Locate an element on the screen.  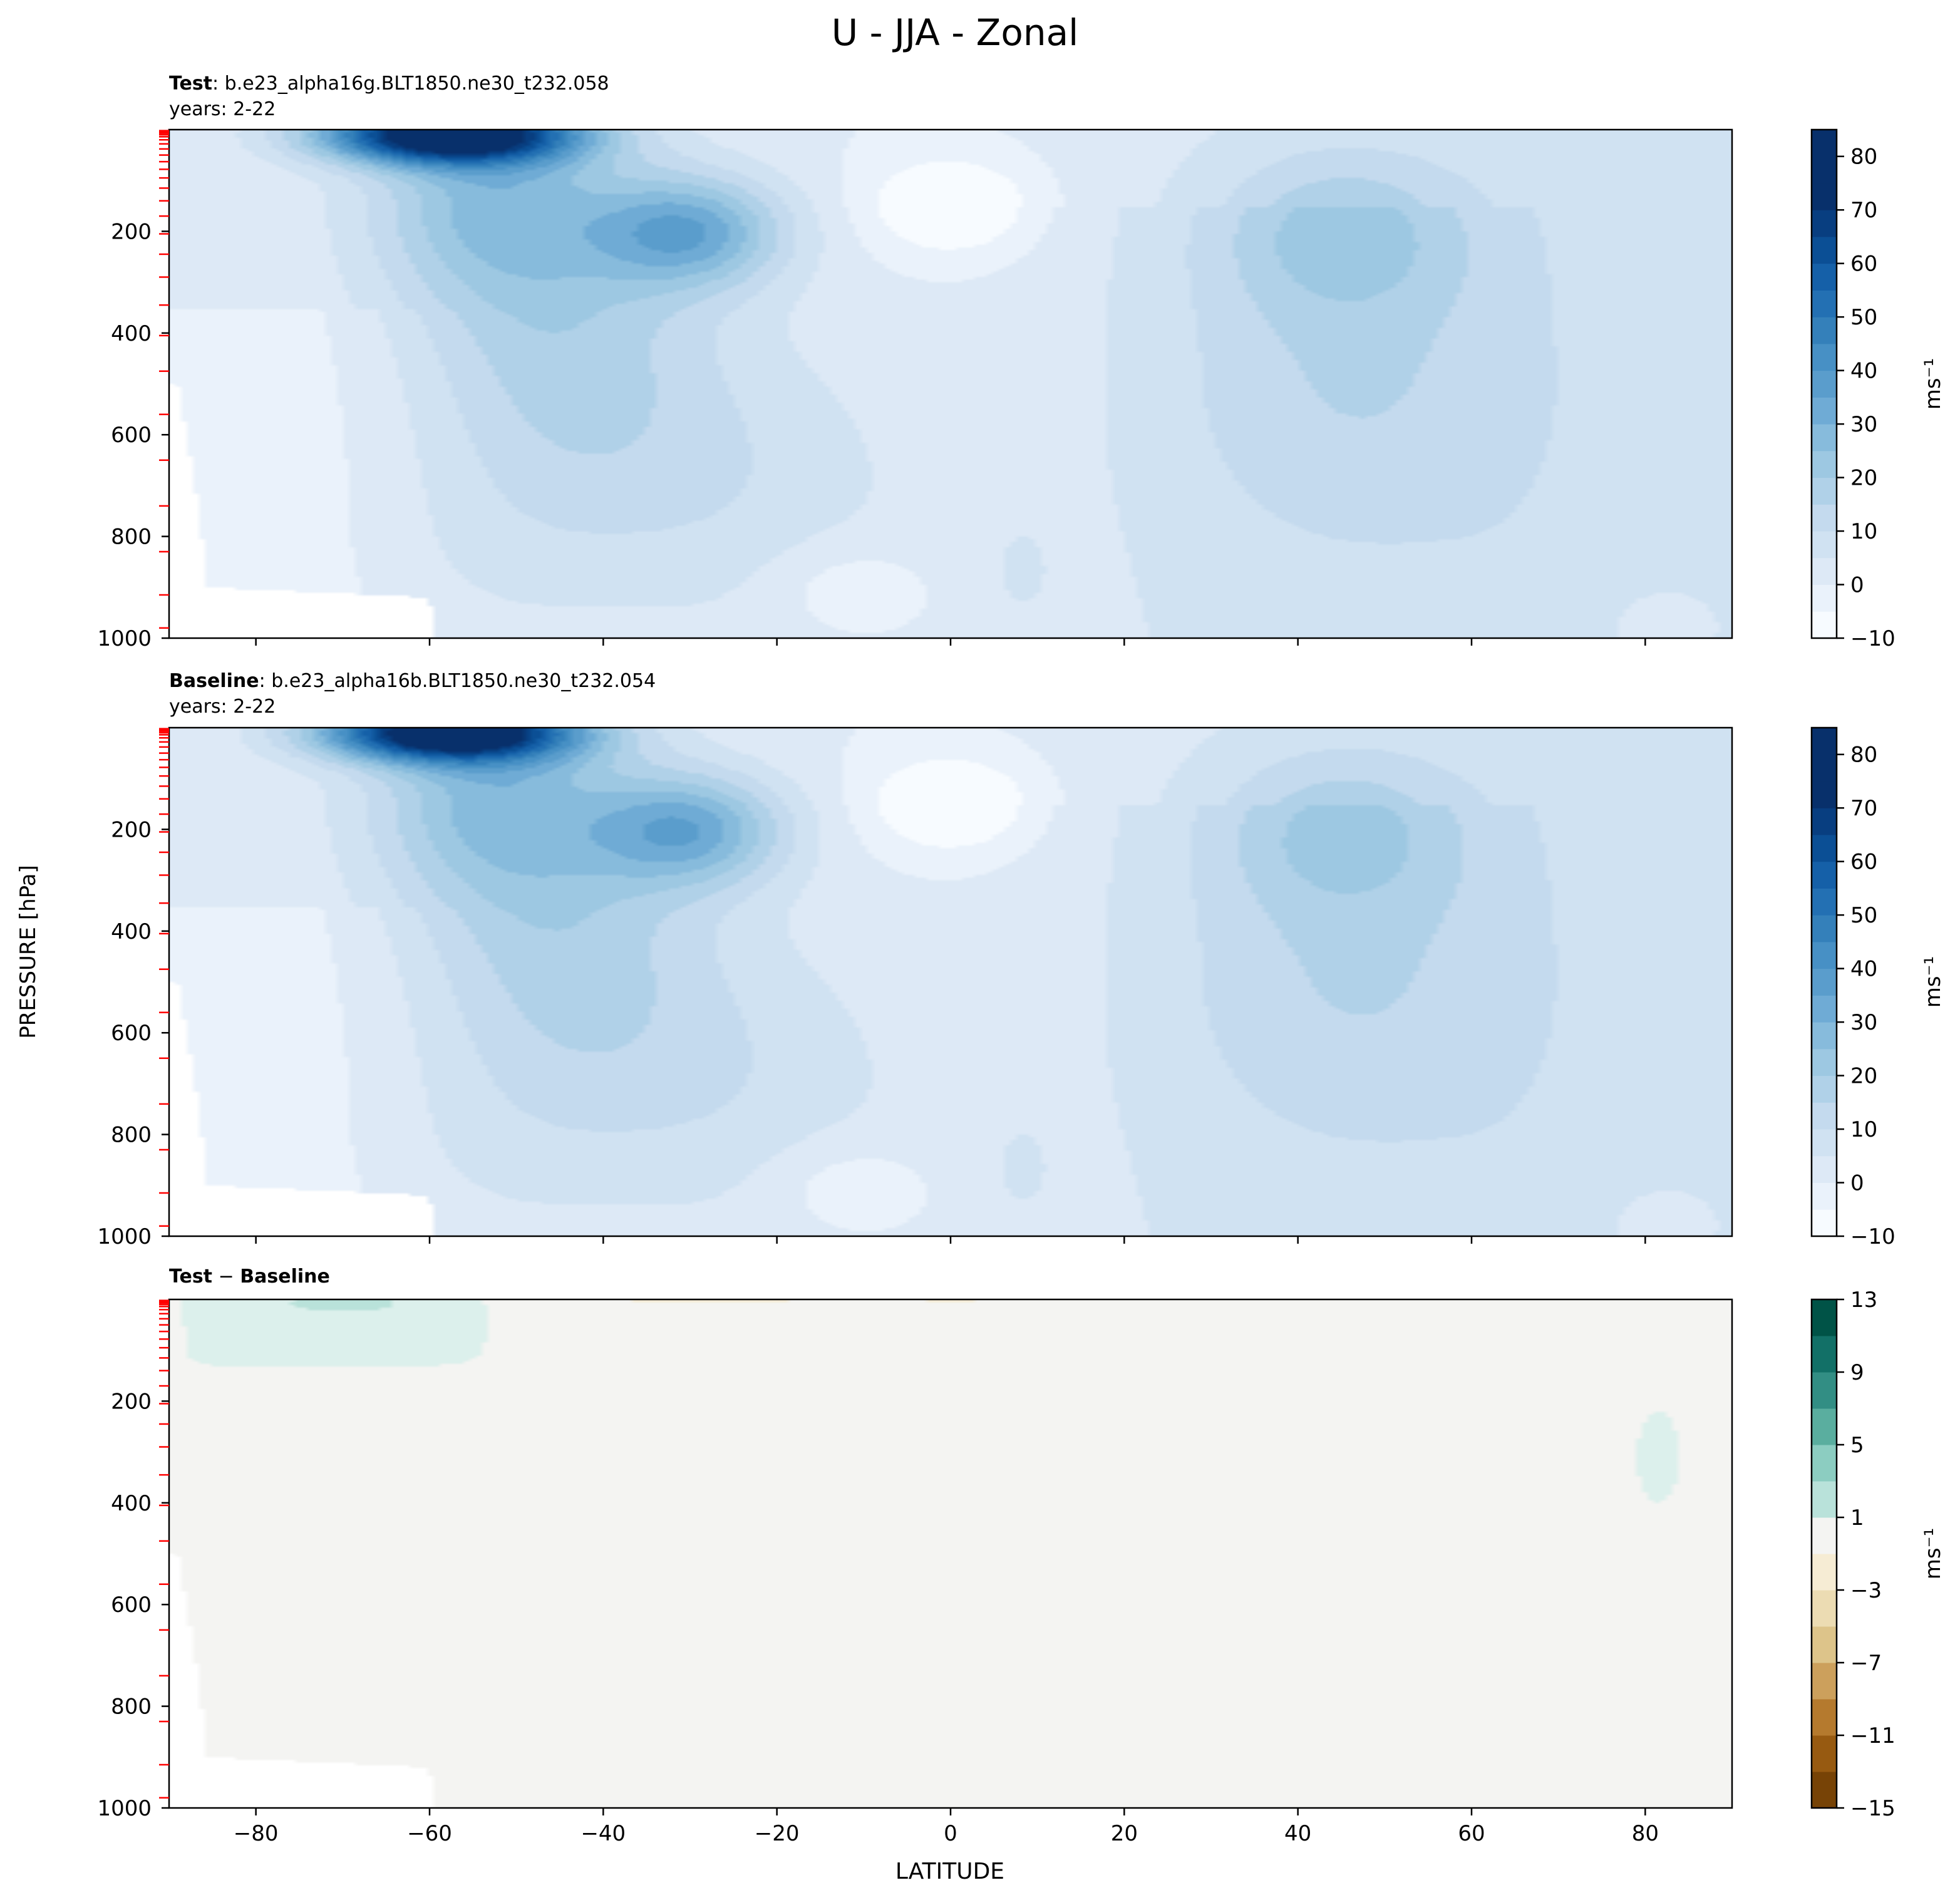
x-tick-label: 0 is located at coordinates (950, 1833).